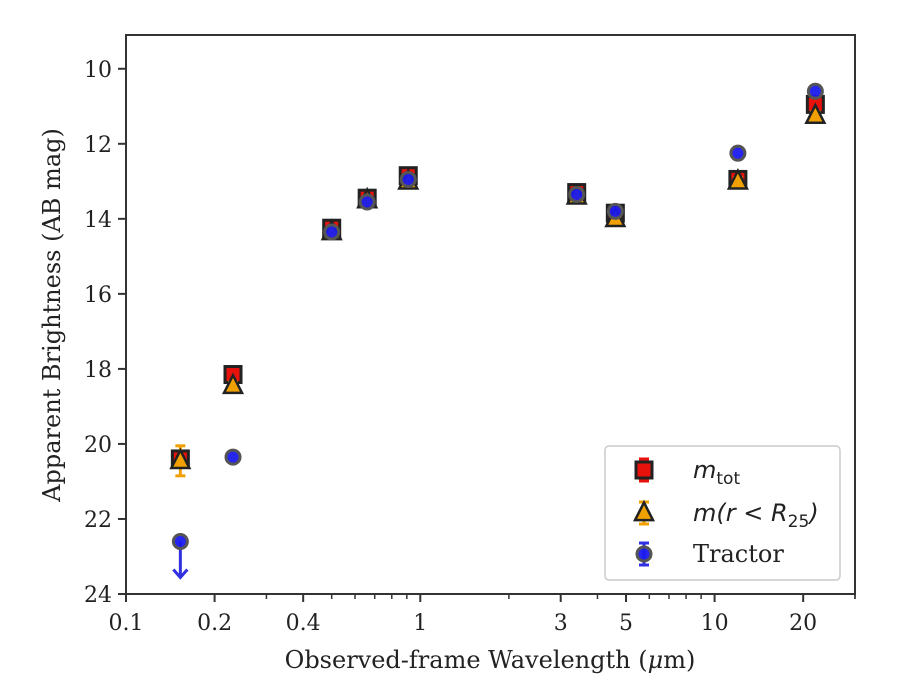  Describe the element at coordinates (490, 660) in the screenshot. I see `x-axis-label: Observed-frame Wavelength (μm)` at that location.